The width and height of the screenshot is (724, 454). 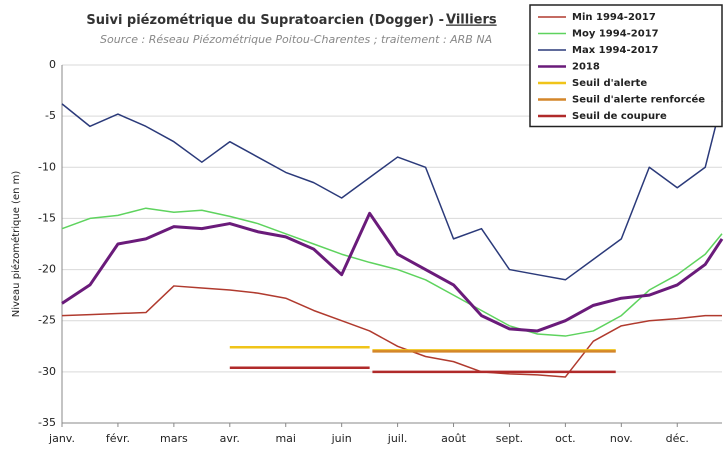 I want to click on x-tick-label: nov., so click(x=621, y=438).